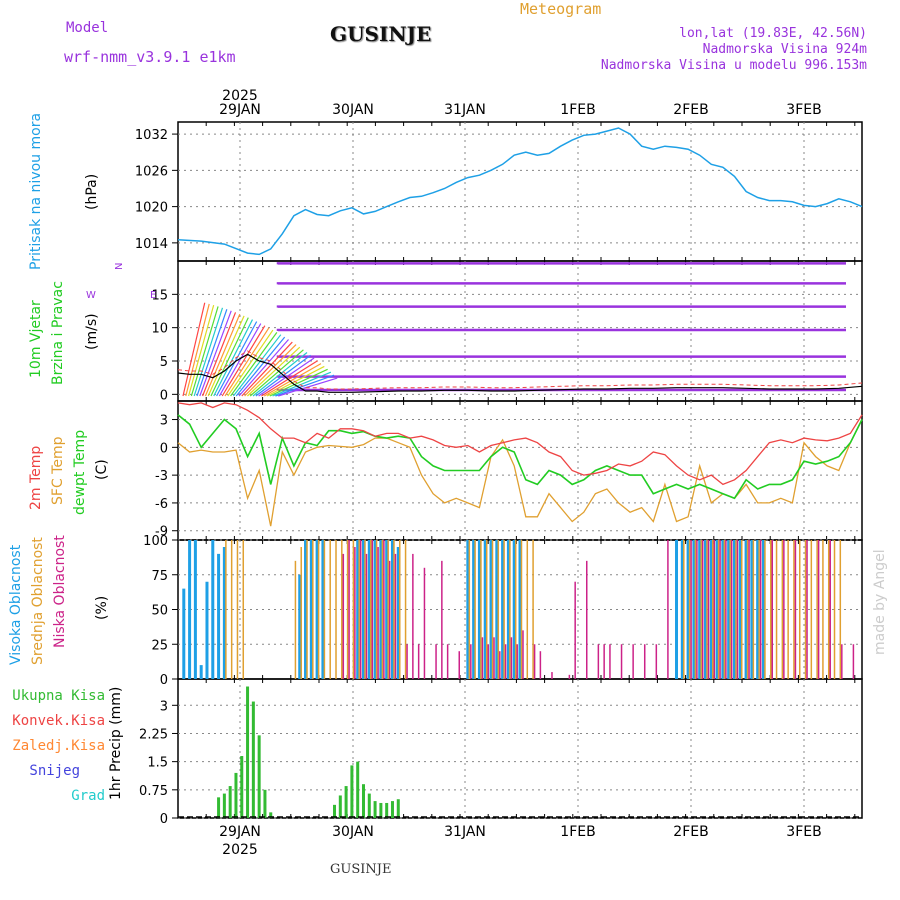 This screenshot has height=900, width=900. Describe the element at coordinates (153, 295) in the screenshot. I see `compass-e: E` at that location.